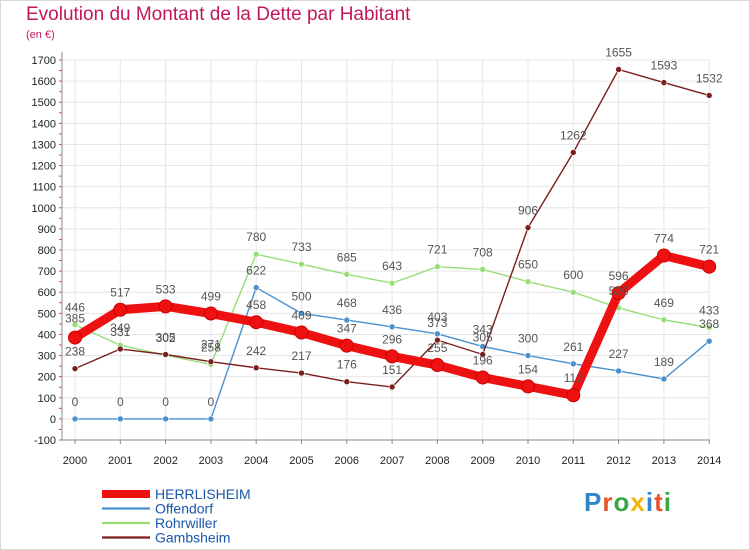  I want to click on data-label-rohrwiller: 469, so click(664, 303).